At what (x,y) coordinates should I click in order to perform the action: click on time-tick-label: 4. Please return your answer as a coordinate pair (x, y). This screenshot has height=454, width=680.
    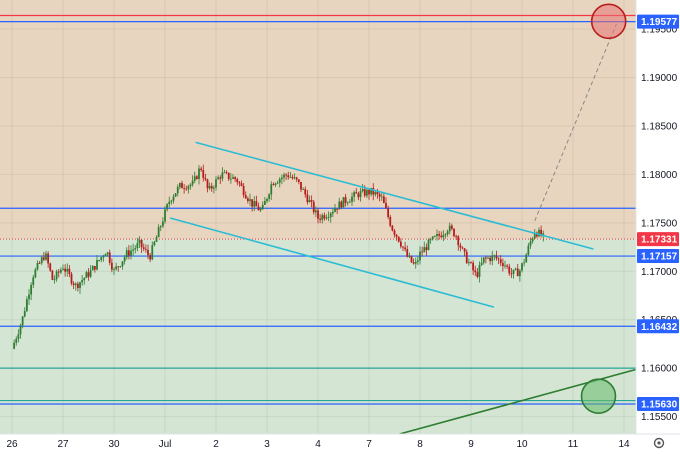
    Looking at the image, I should click on (318, 444).